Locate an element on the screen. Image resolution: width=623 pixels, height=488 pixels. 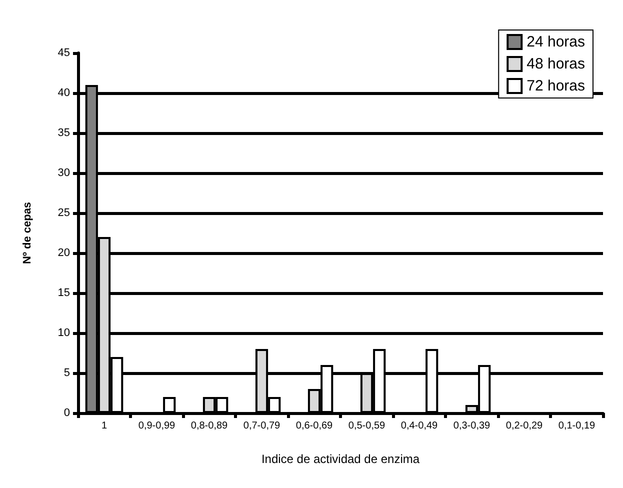
legend-label: 24 horas is located at coordinates (555, 42).